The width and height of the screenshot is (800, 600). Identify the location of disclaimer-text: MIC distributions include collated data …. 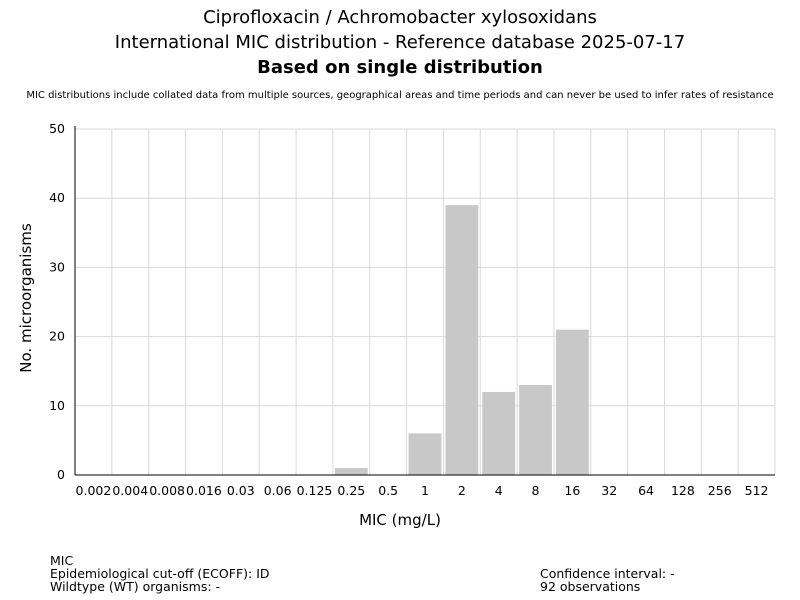
(400, 95).